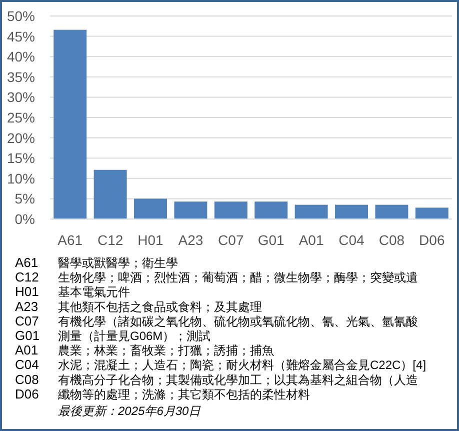 The width and height of the screenshot is (459, 431). Describe the element at coordinates (20, 178) in the screenshot. I see `y-tick-label: 10%` at that location.